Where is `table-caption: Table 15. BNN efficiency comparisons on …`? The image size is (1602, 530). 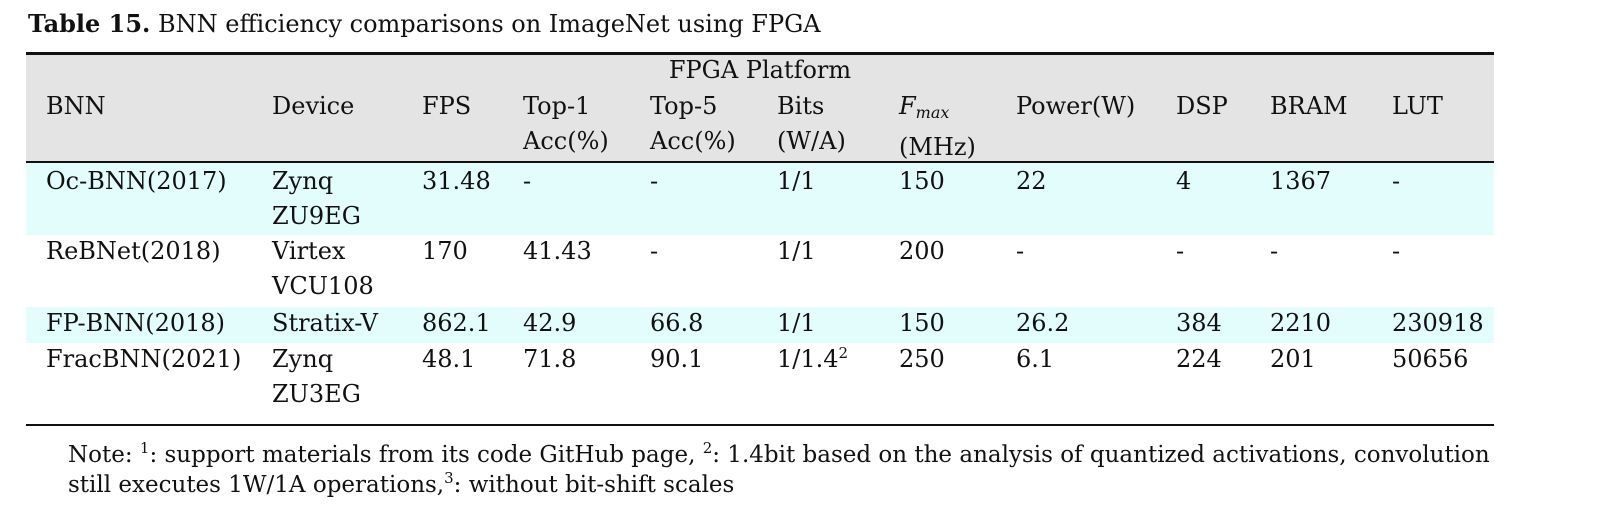 table-caption: Table 15. BNN efficiency comparisons on … is located at coordinates (424, 23).